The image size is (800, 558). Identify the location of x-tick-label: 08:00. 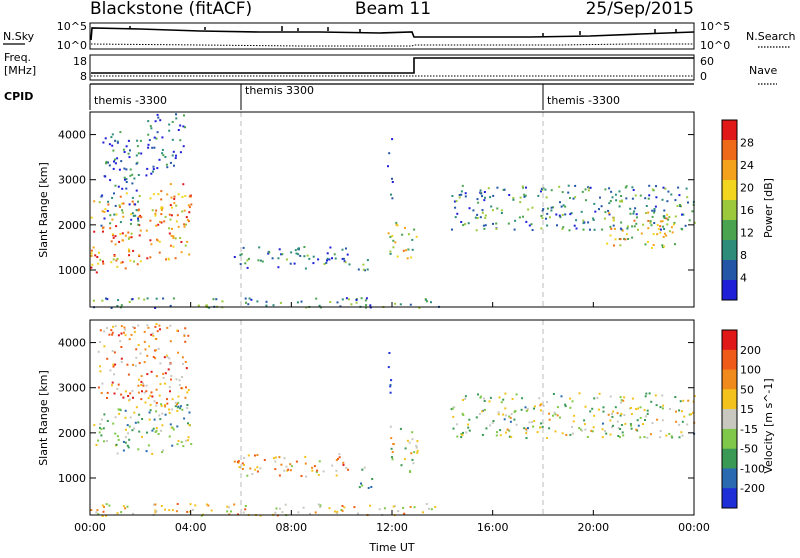
(291, 527).